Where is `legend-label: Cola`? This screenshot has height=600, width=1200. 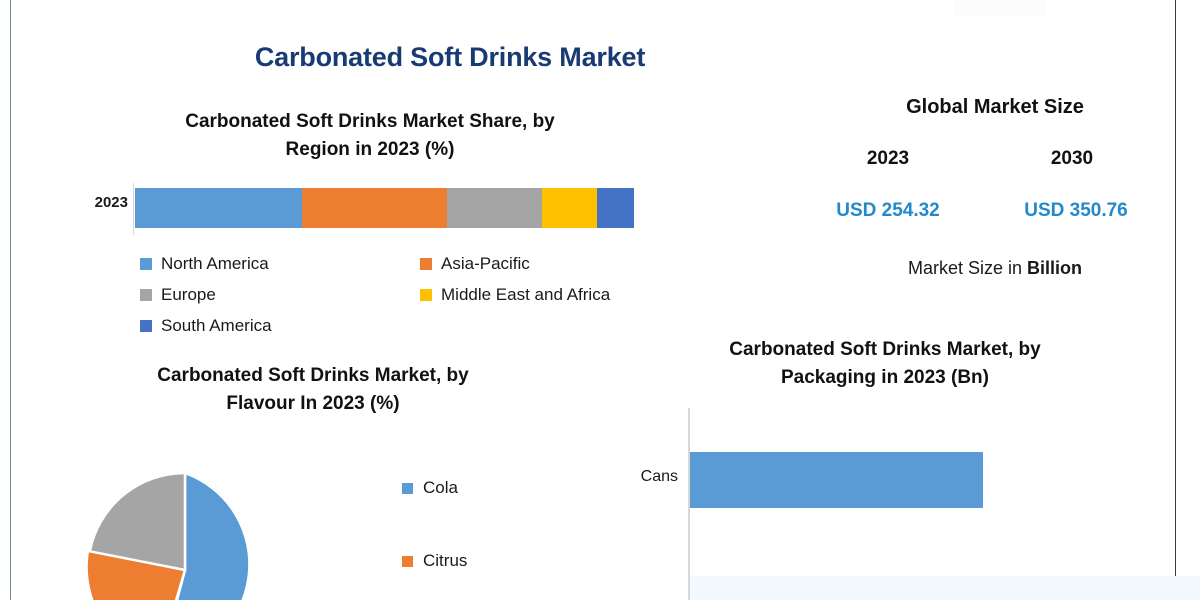 legend-label: Cola is located at coordinates (440, 487).